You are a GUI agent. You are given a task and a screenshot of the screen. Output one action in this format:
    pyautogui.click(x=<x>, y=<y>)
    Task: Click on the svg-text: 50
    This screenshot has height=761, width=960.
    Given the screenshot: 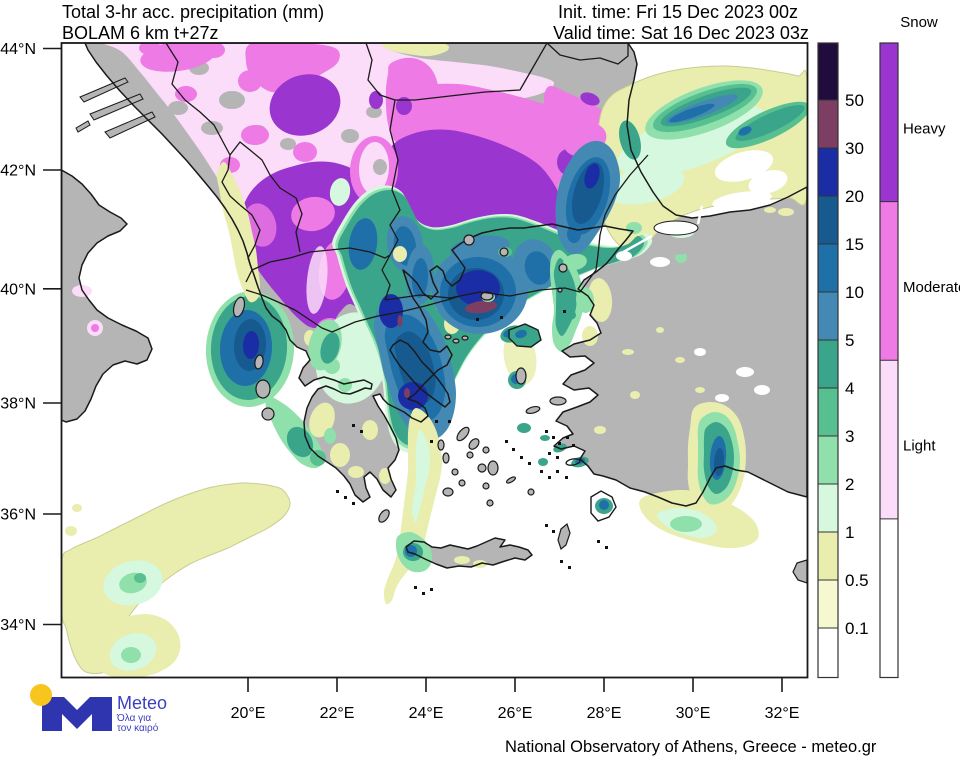 What is the action you would take?
    pyautogui.click(x=854, y=100)
    